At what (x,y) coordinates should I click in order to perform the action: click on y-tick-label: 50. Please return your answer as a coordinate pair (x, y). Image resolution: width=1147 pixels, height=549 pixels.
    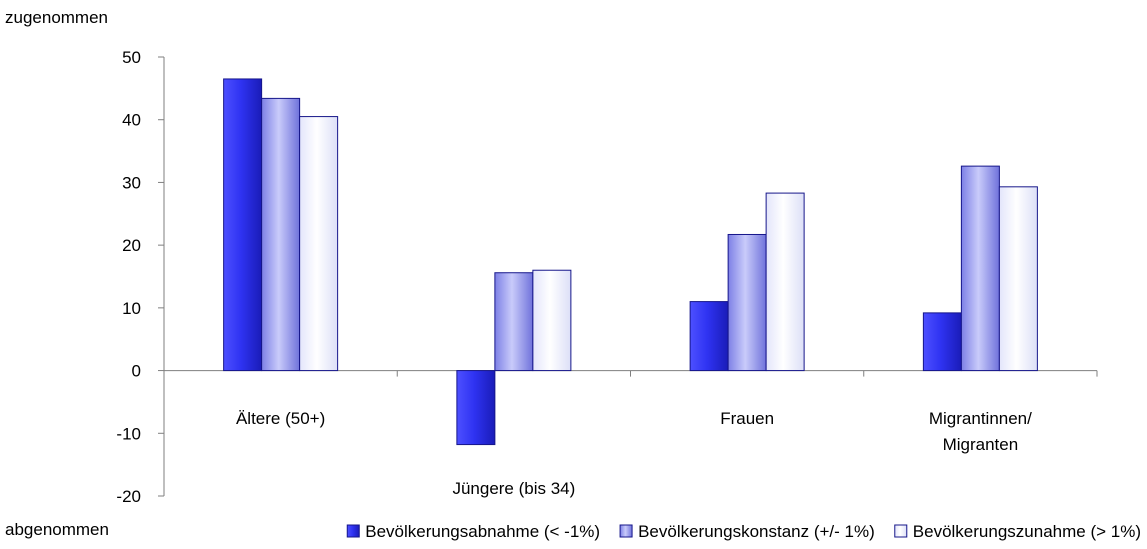
    Looking at the image, I should click on (131, 57).